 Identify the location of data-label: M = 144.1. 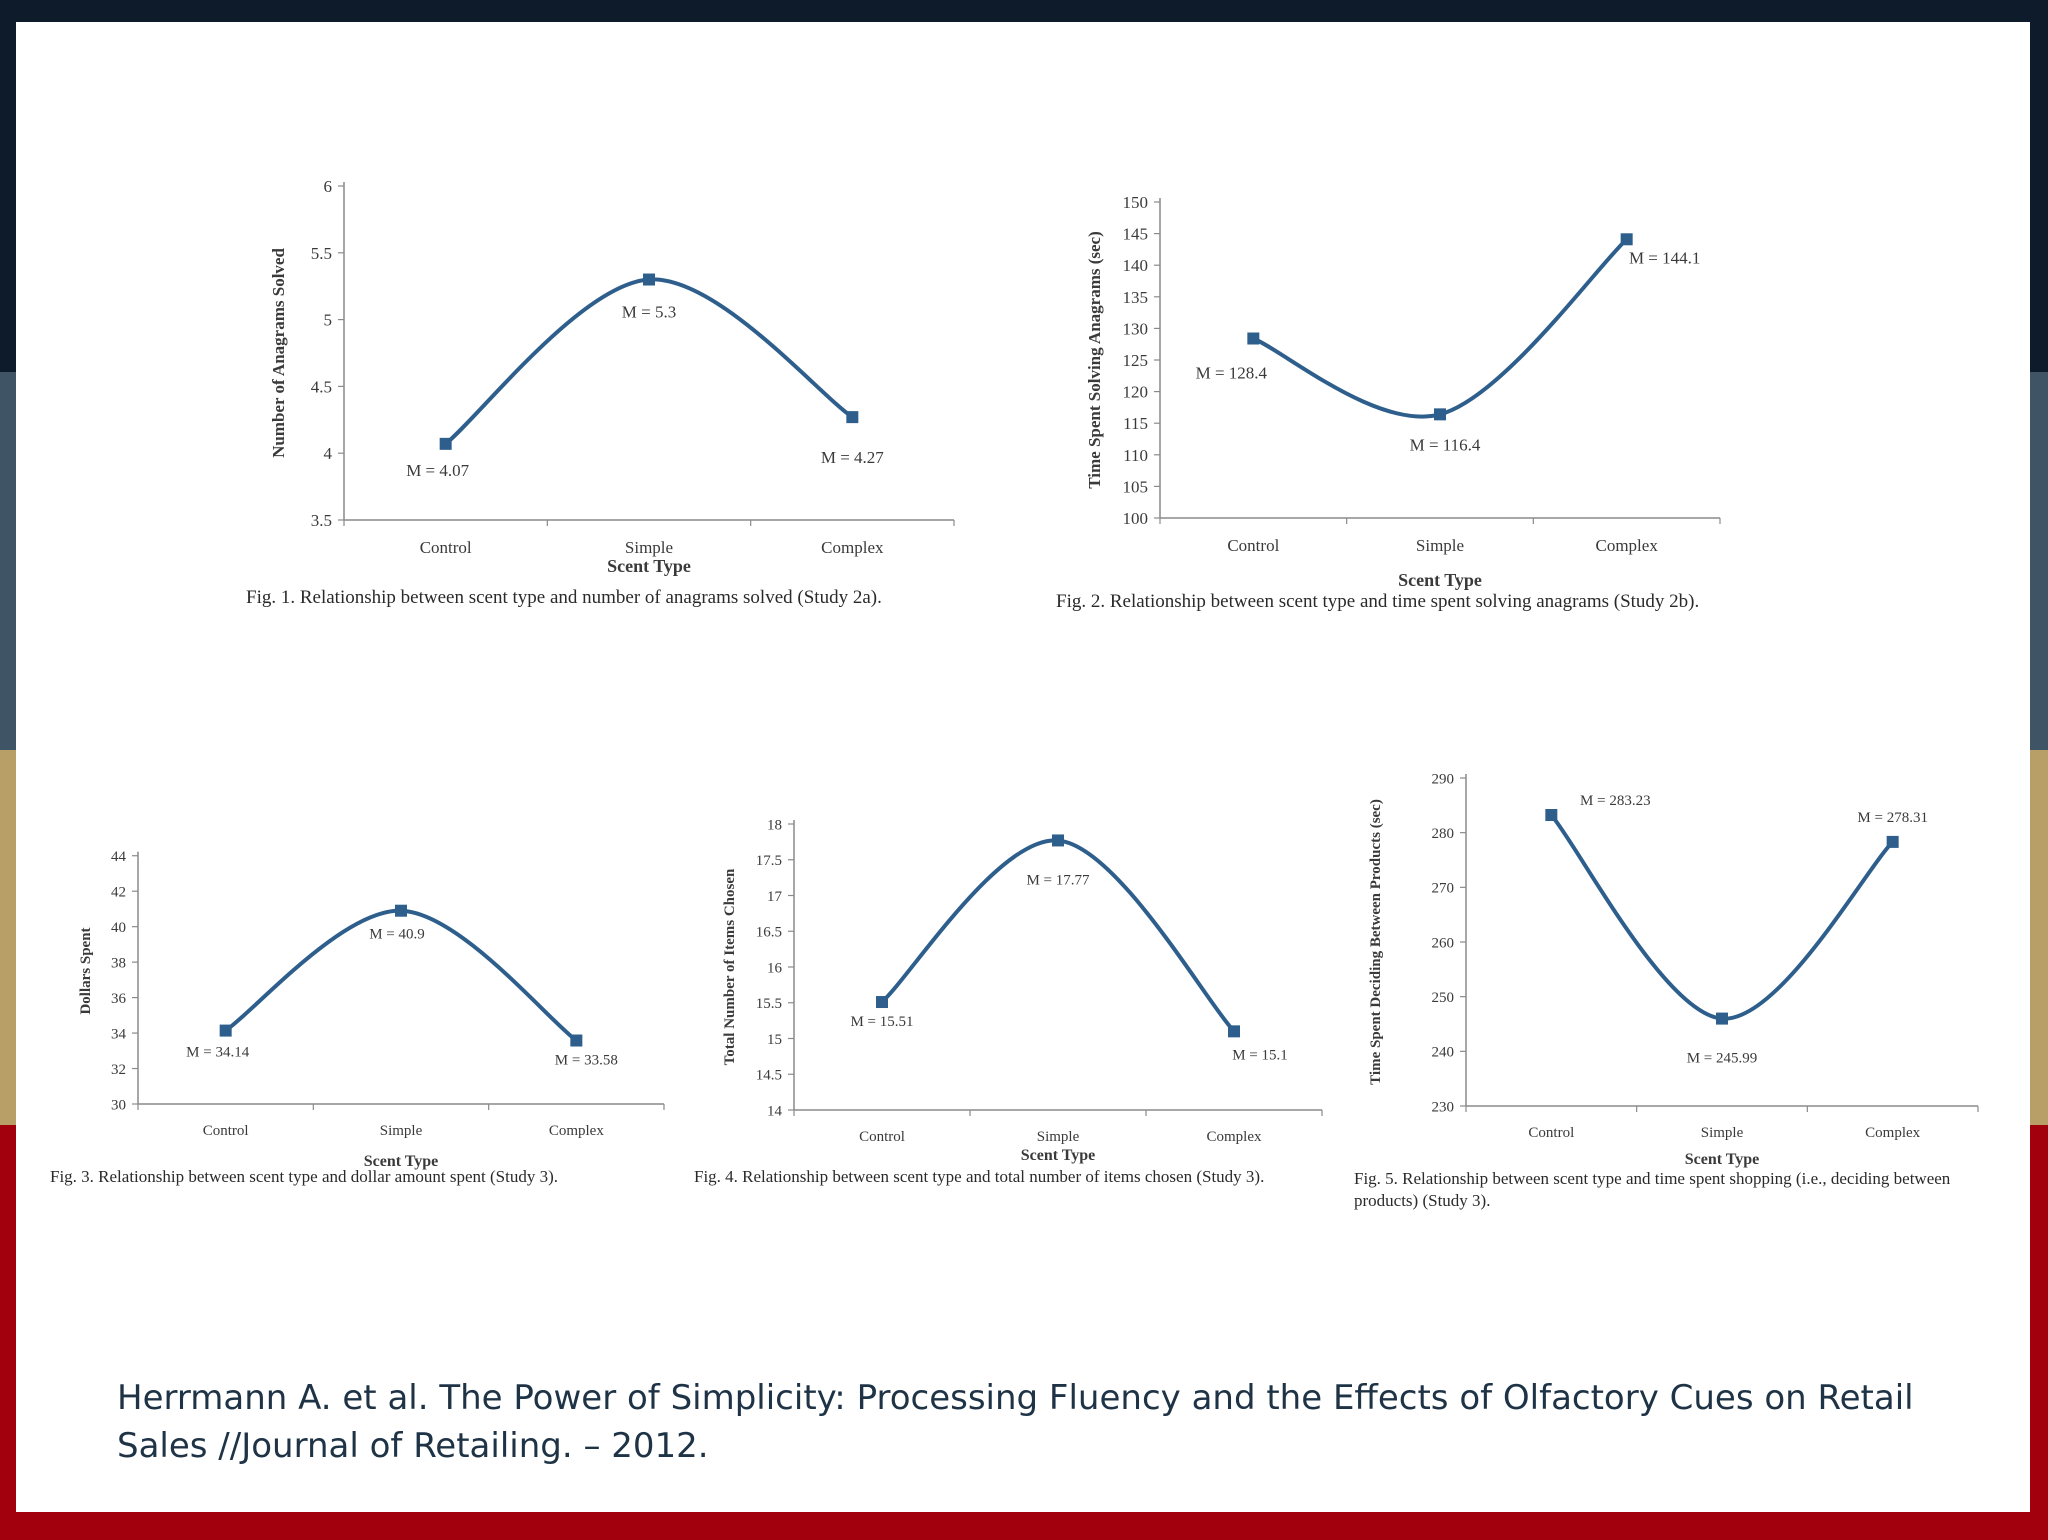
(1664, 257).